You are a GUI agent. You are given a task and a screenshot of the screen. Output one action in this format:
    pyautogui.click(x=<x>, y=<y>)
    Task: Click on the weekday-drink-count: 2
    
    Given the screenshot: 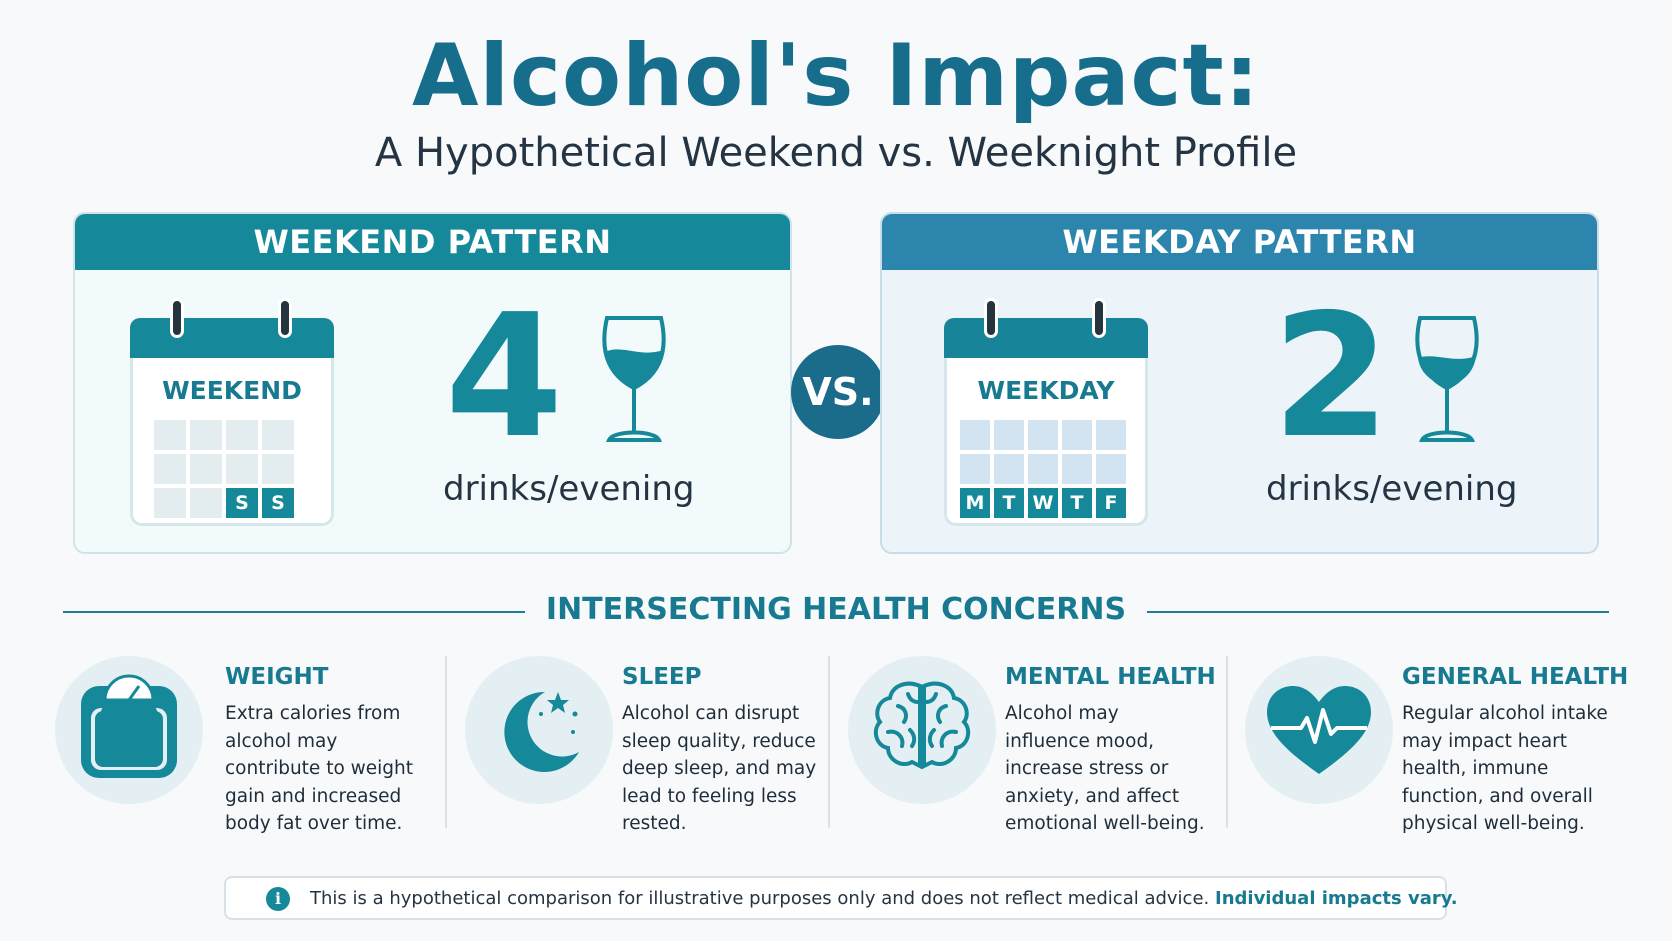 What is the action you would take?
    pyautogui.click(x=1331, y=377)
    